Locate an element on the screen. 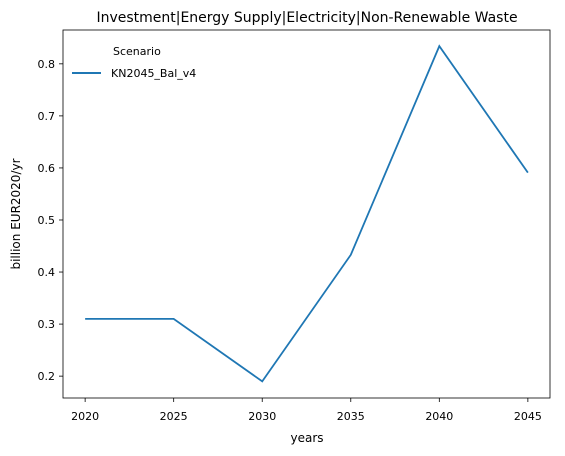 The width and height of the screenshot is (565, 456). x-tick-label: 2035 is located at coordinates (351, 416).